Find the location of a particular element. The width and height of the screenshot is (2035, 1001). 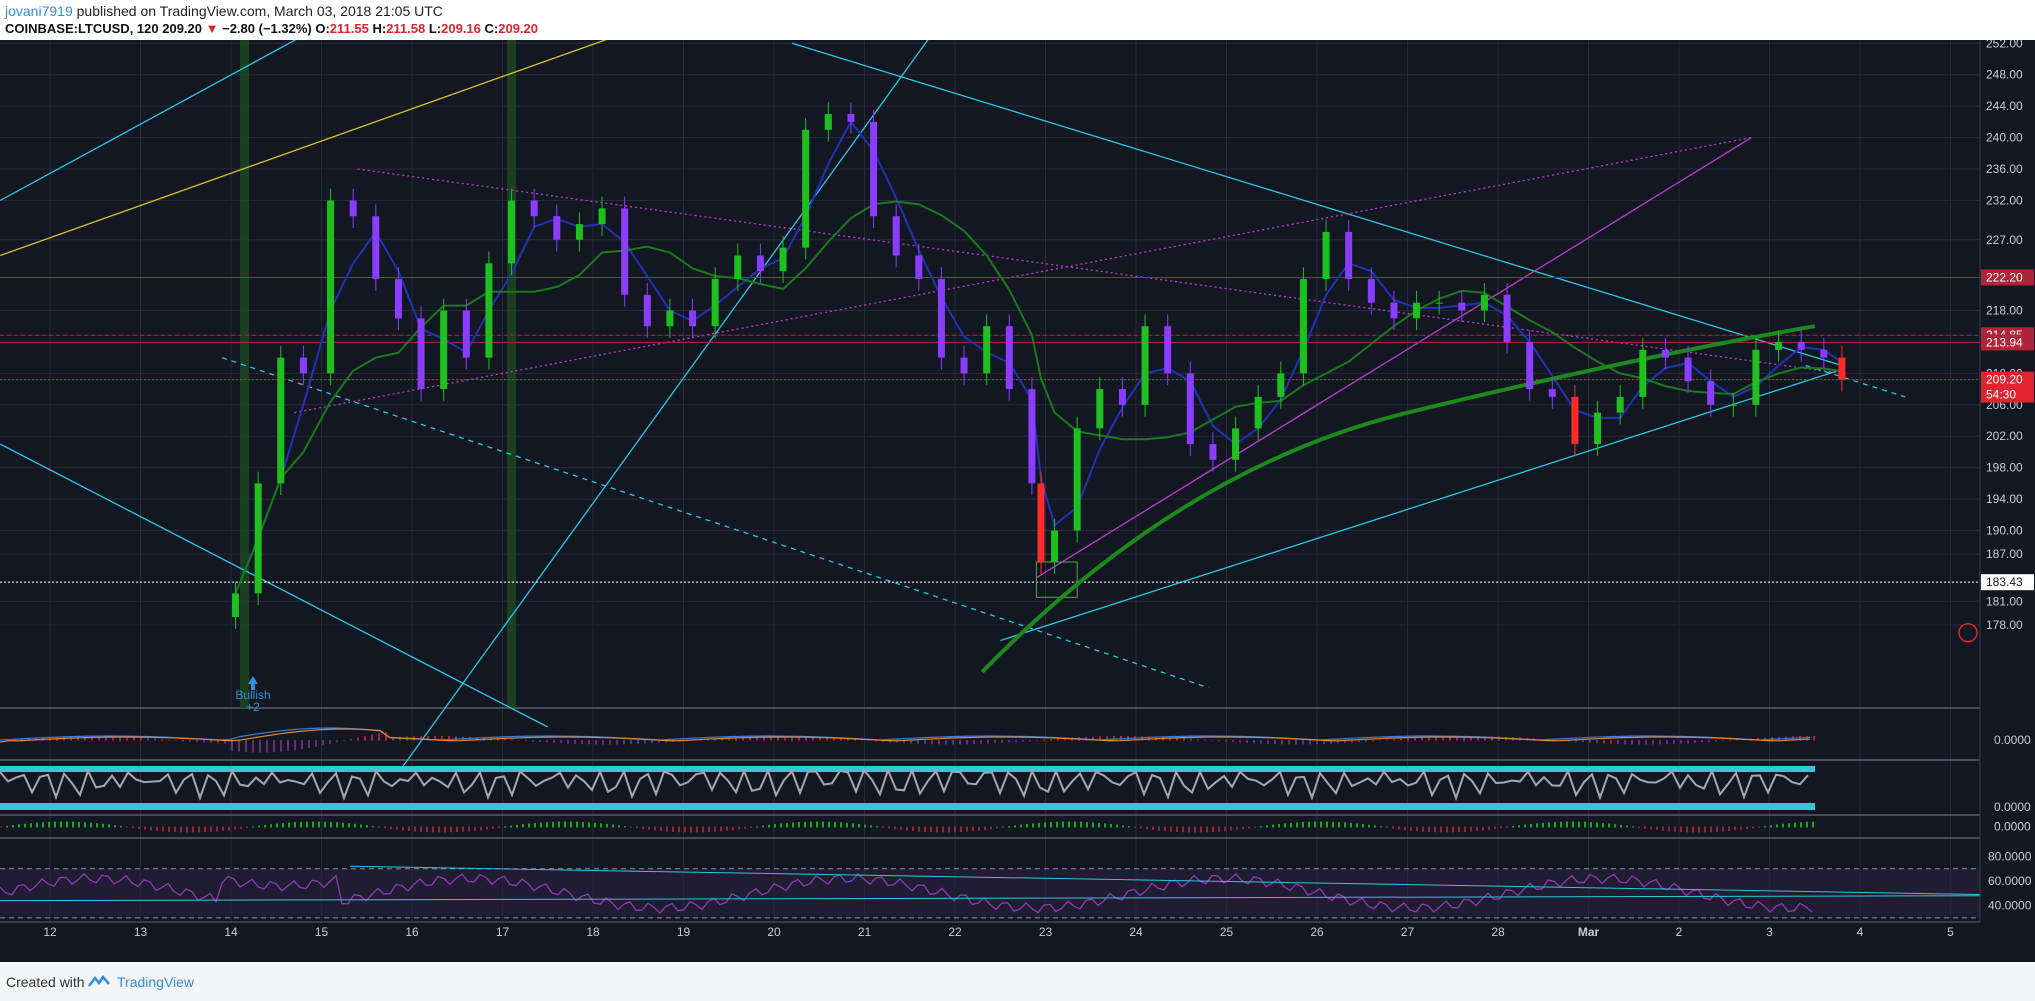

tradingview-link: TradingView is located at coordinates (156, 982).